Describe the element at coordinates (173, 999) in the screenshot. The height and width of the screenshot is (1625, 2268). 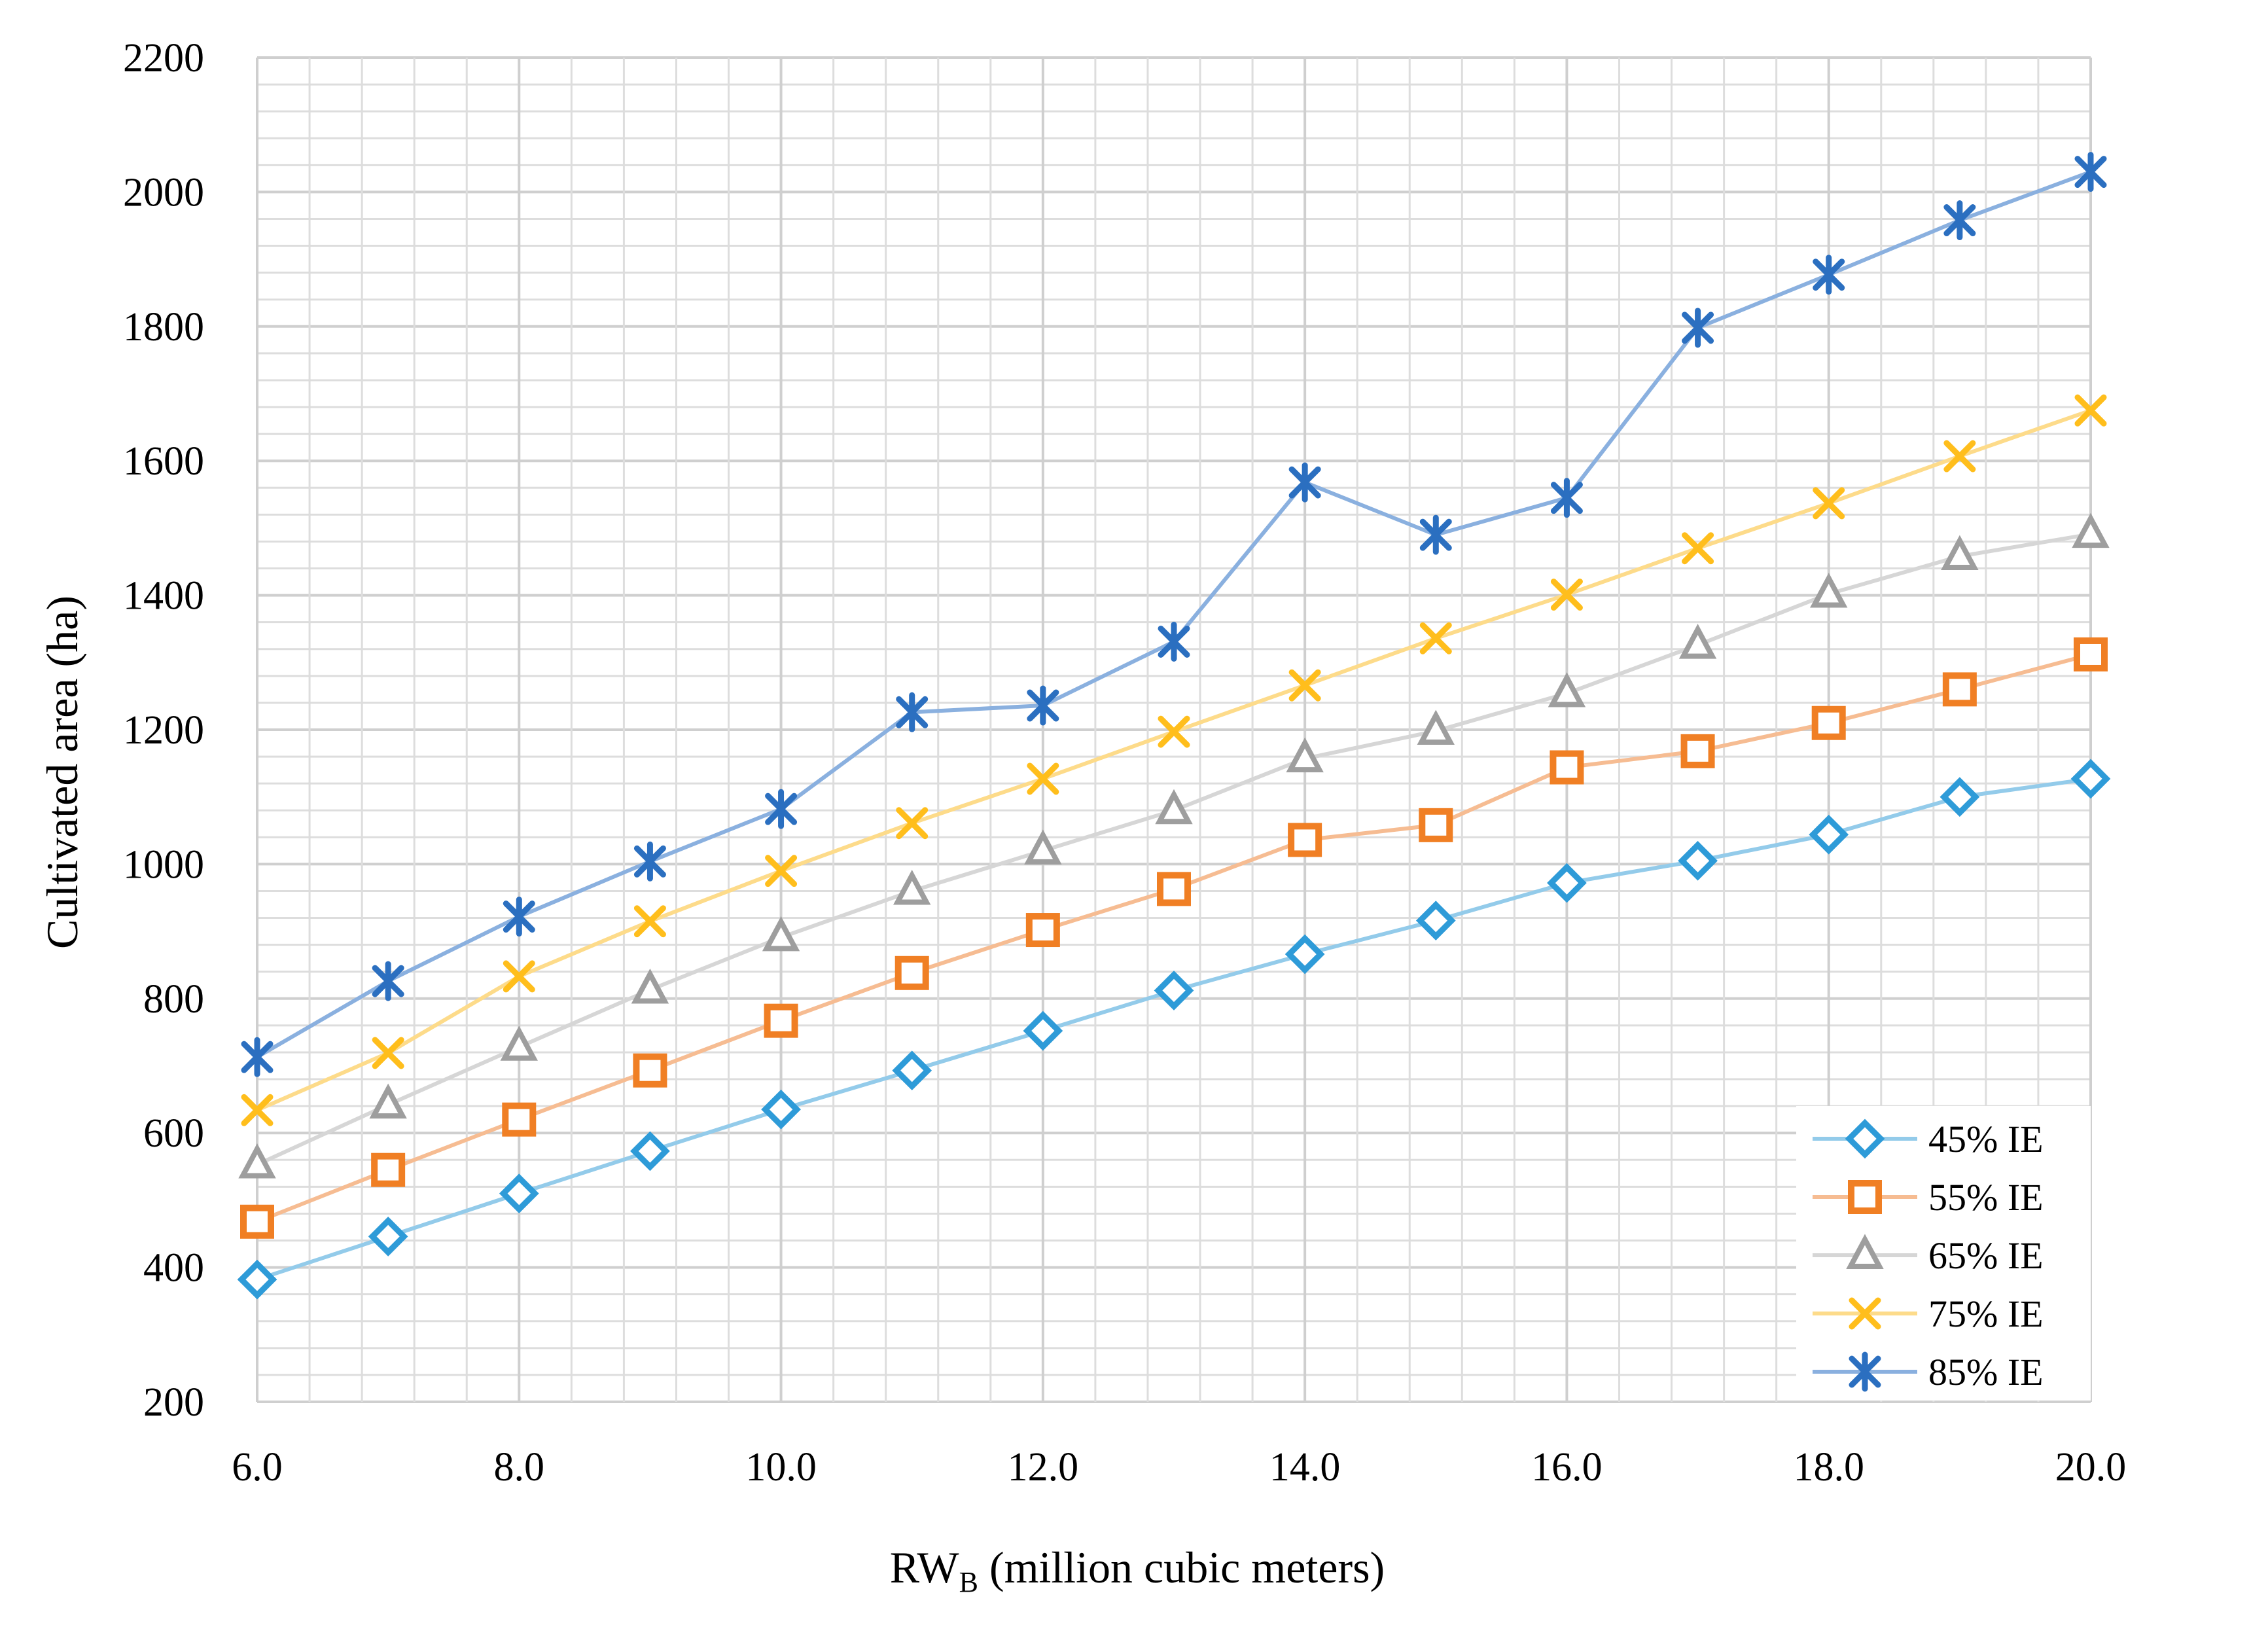
I see `y-tick-label: 800` at that location.